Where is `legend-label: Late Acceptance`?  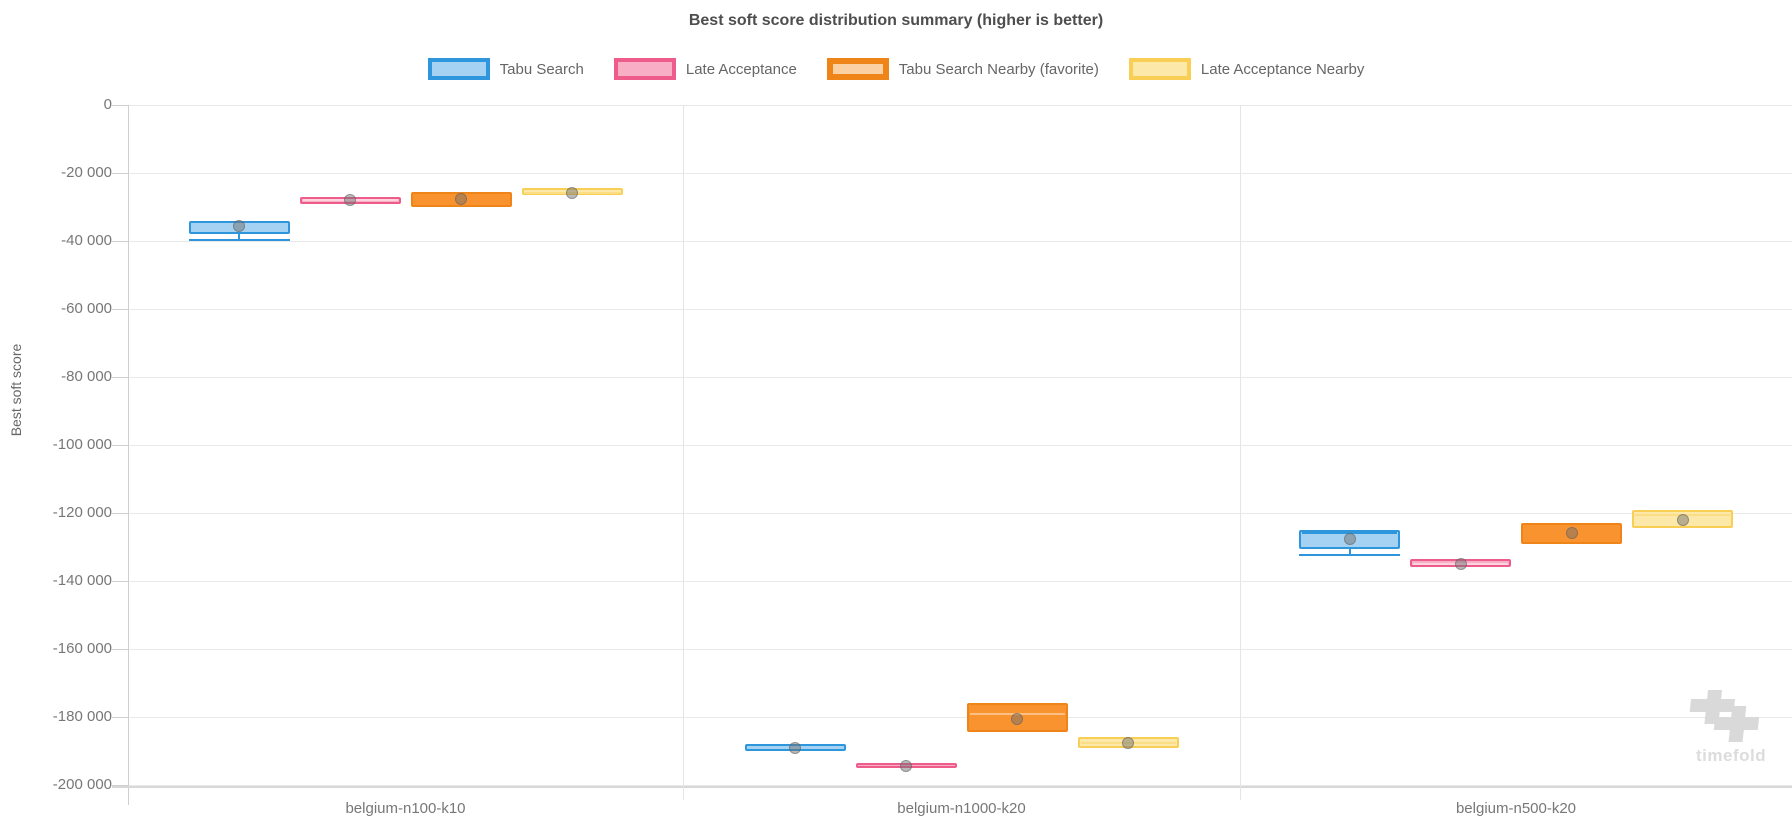 legend-label: Late Acceptance is located at coordinates (741, 69).